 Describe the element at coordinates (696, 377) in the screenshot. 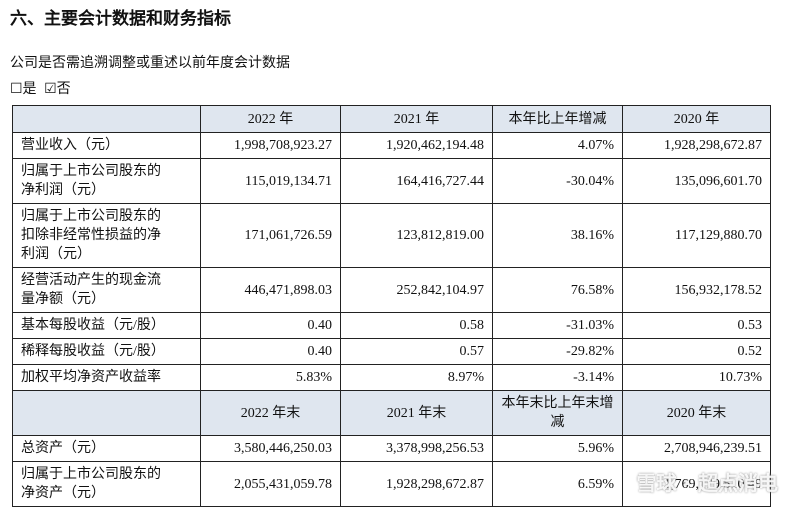

I see `value-cell: 10.73%` at that location.